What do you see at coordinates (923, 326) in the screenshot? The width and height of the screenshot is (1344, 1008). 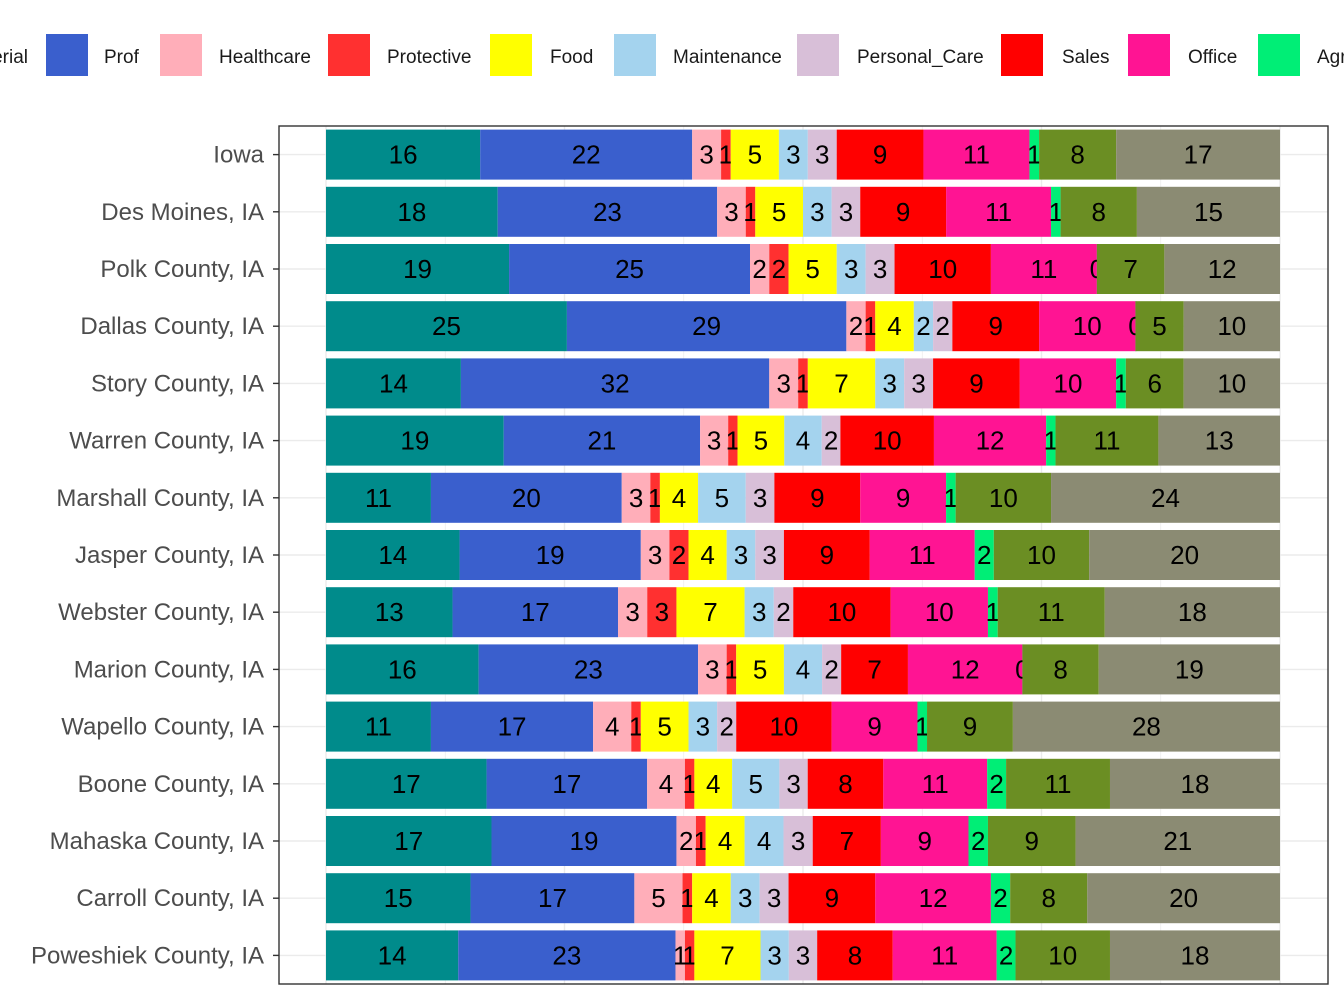 I see `bar-segment-dallas-county-ia-maintenance` at bounding box center [923, 326].